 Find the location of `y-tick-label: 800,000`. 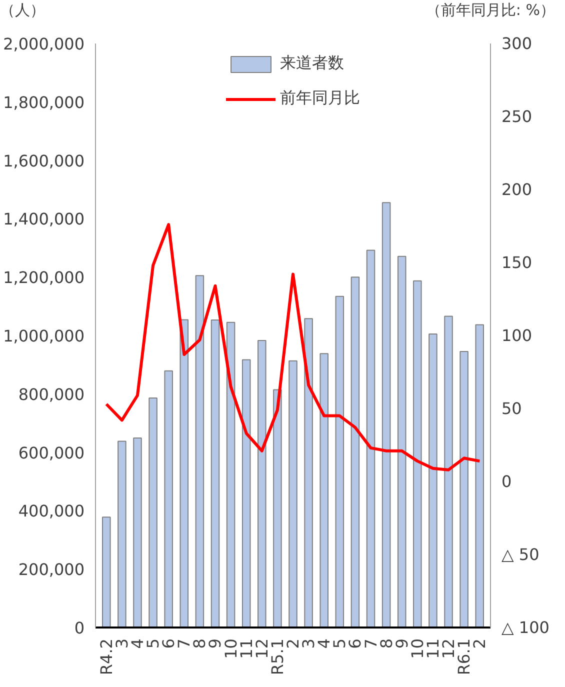

y-tick-label: 800,000 is located at coordinates (51, 394).